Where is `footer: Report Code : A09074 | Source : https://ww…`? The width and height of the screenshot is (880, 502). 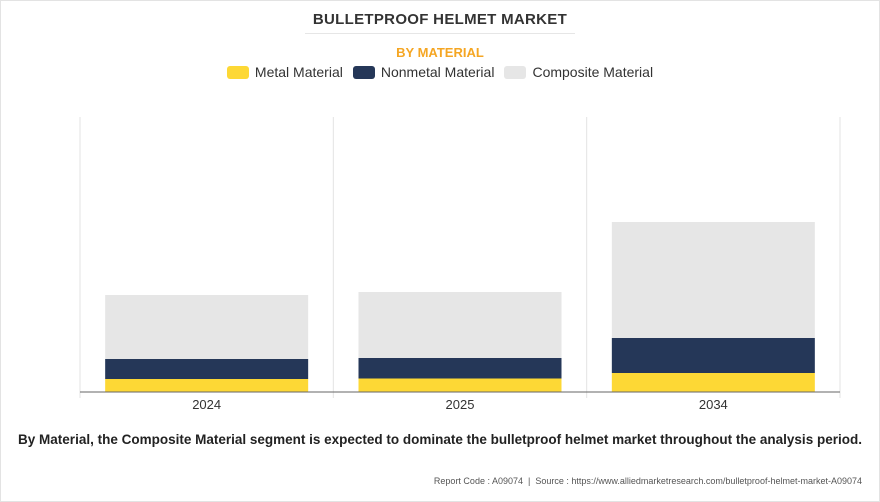 footer: Report Code : A09074 | Source : https://ww… is located at coordinates (648, 481).